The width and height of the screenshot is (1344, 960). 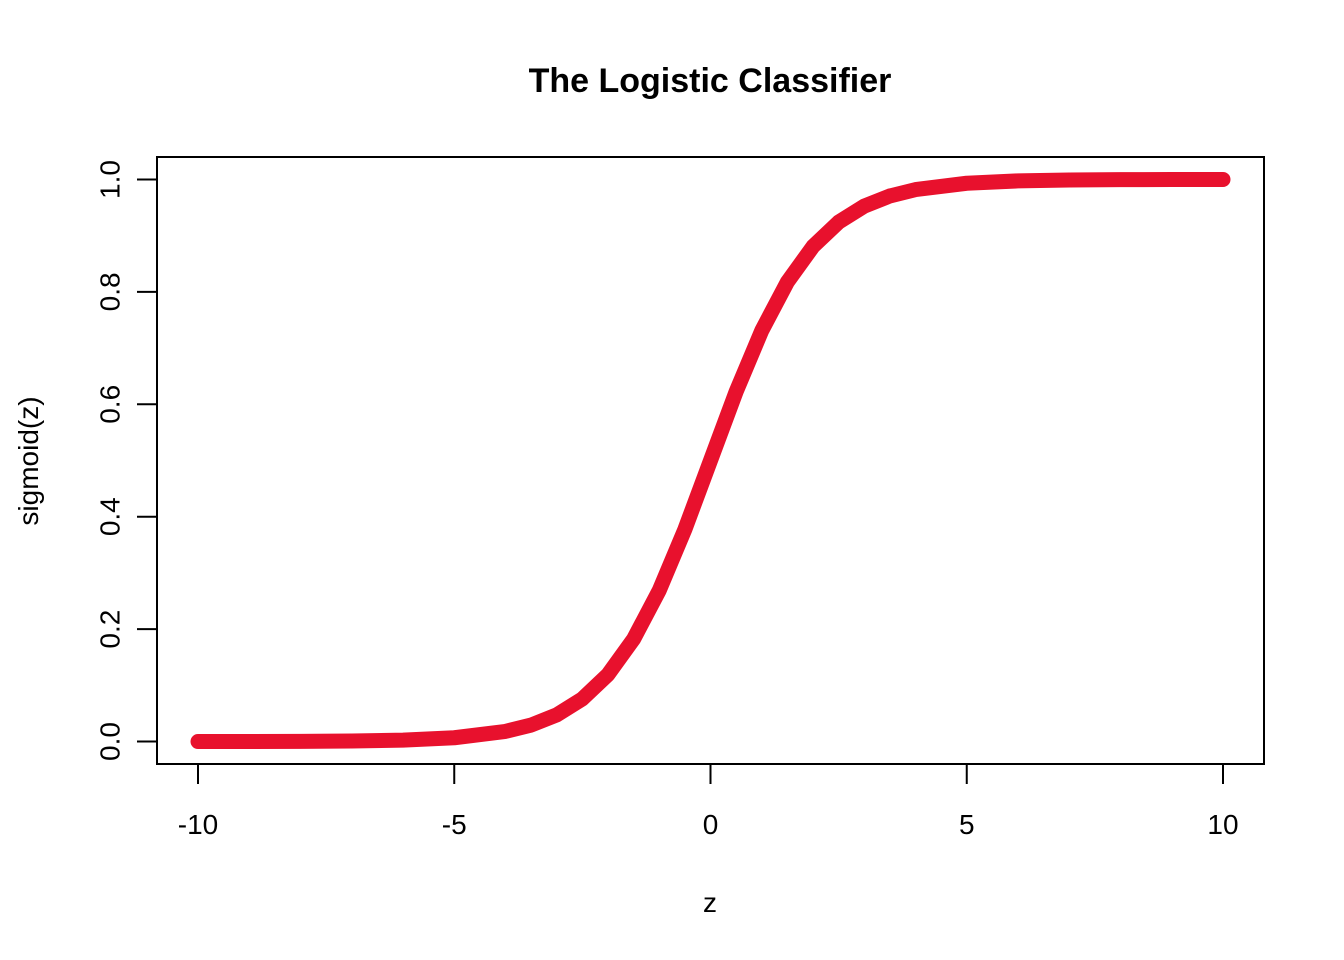 I want to click on y-tick-label: 0.2, so click(x=110, y=629).